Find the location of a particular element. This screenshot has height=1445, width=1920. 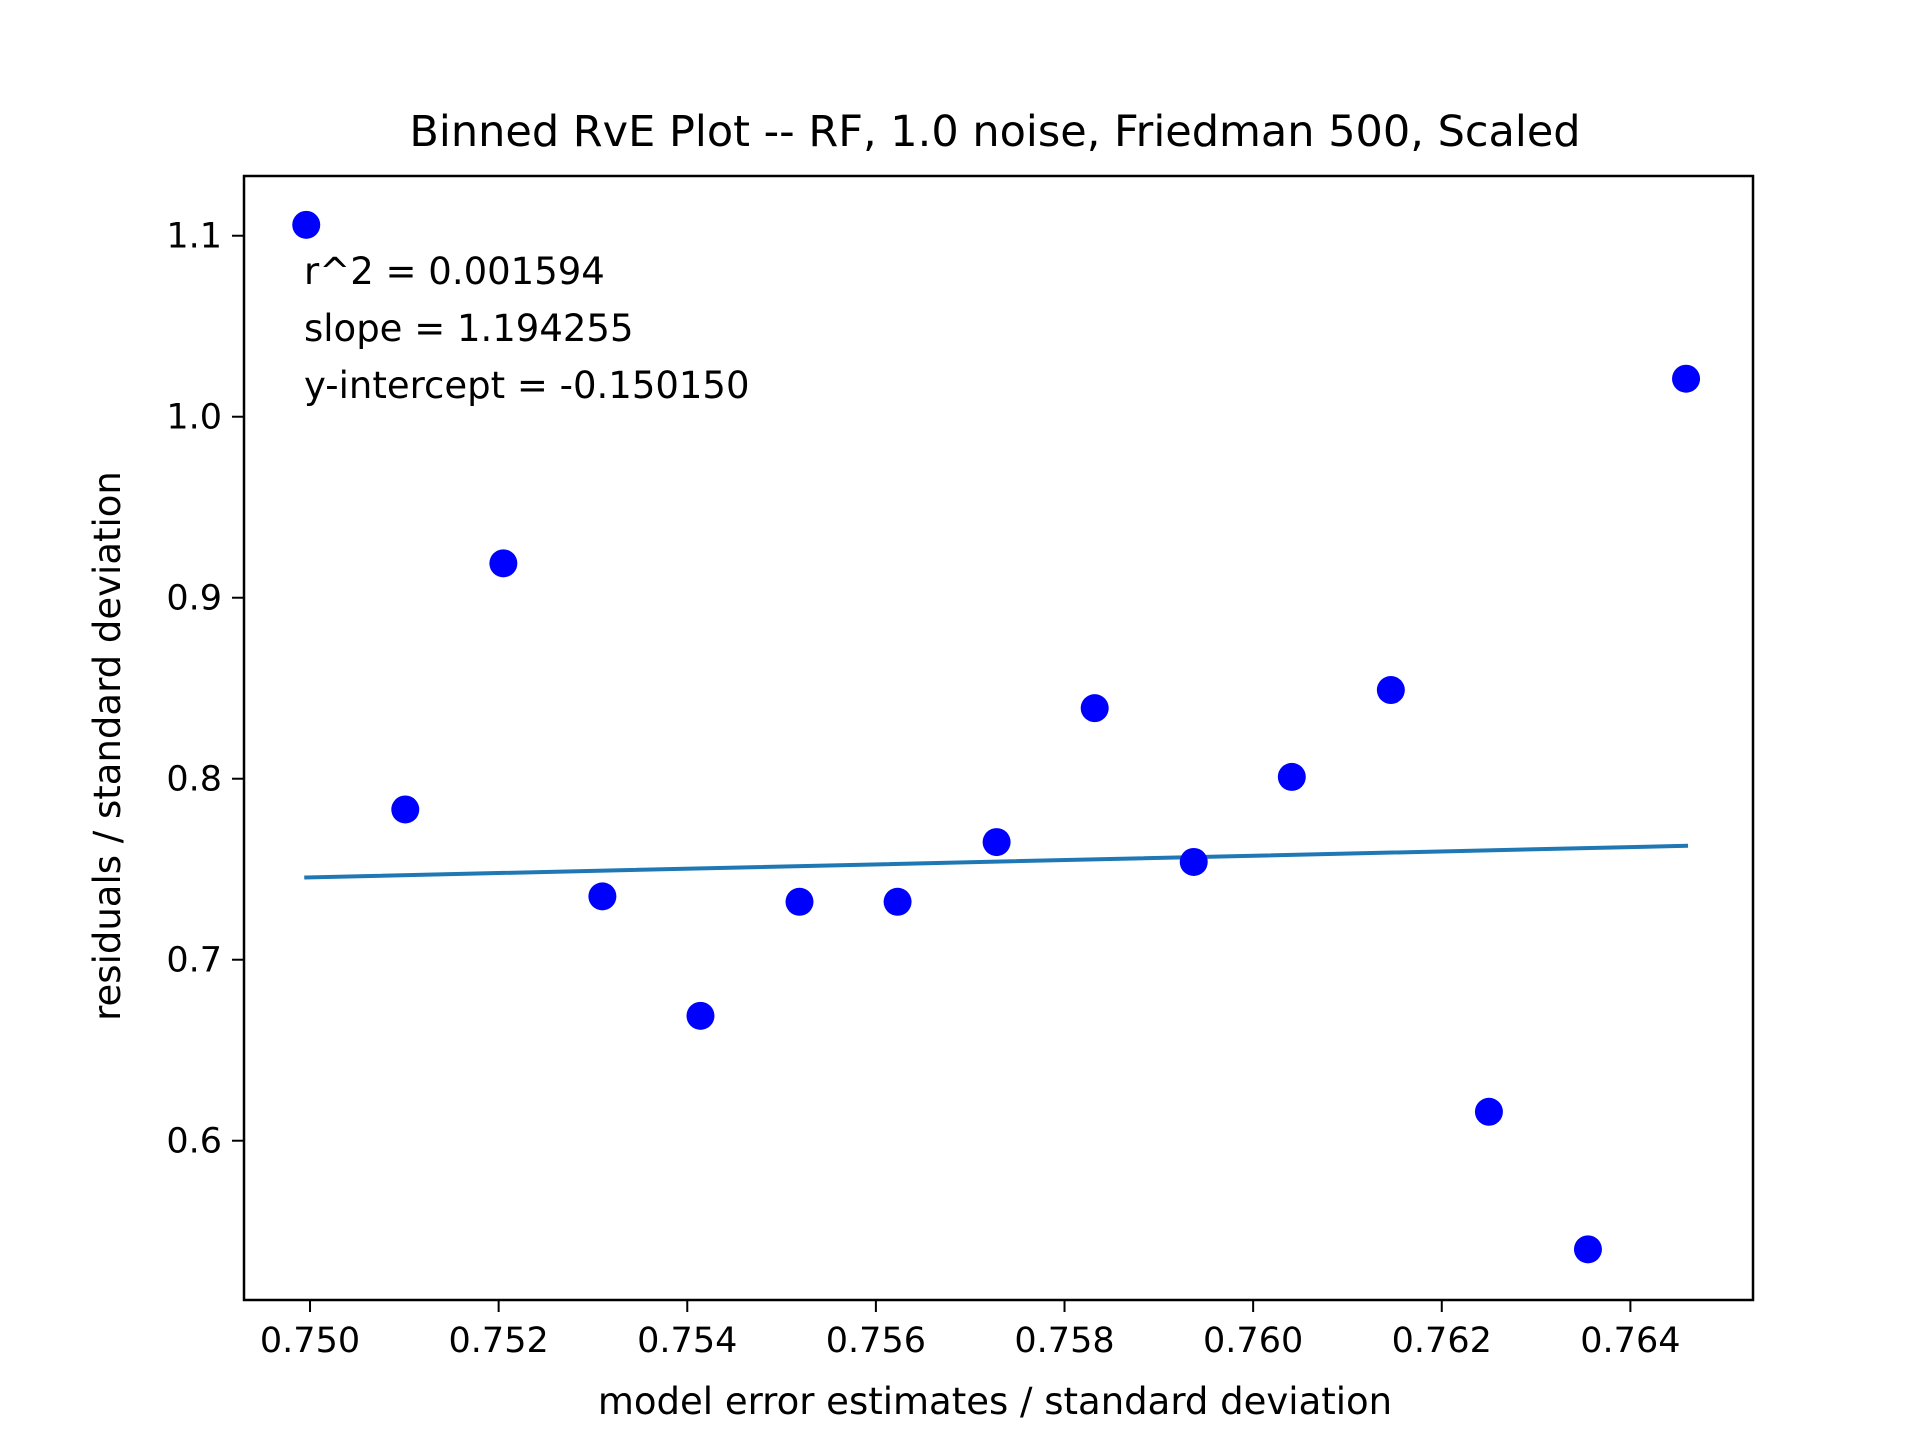

y-tick-label: 0.8 is located at coordinates (194, 780).